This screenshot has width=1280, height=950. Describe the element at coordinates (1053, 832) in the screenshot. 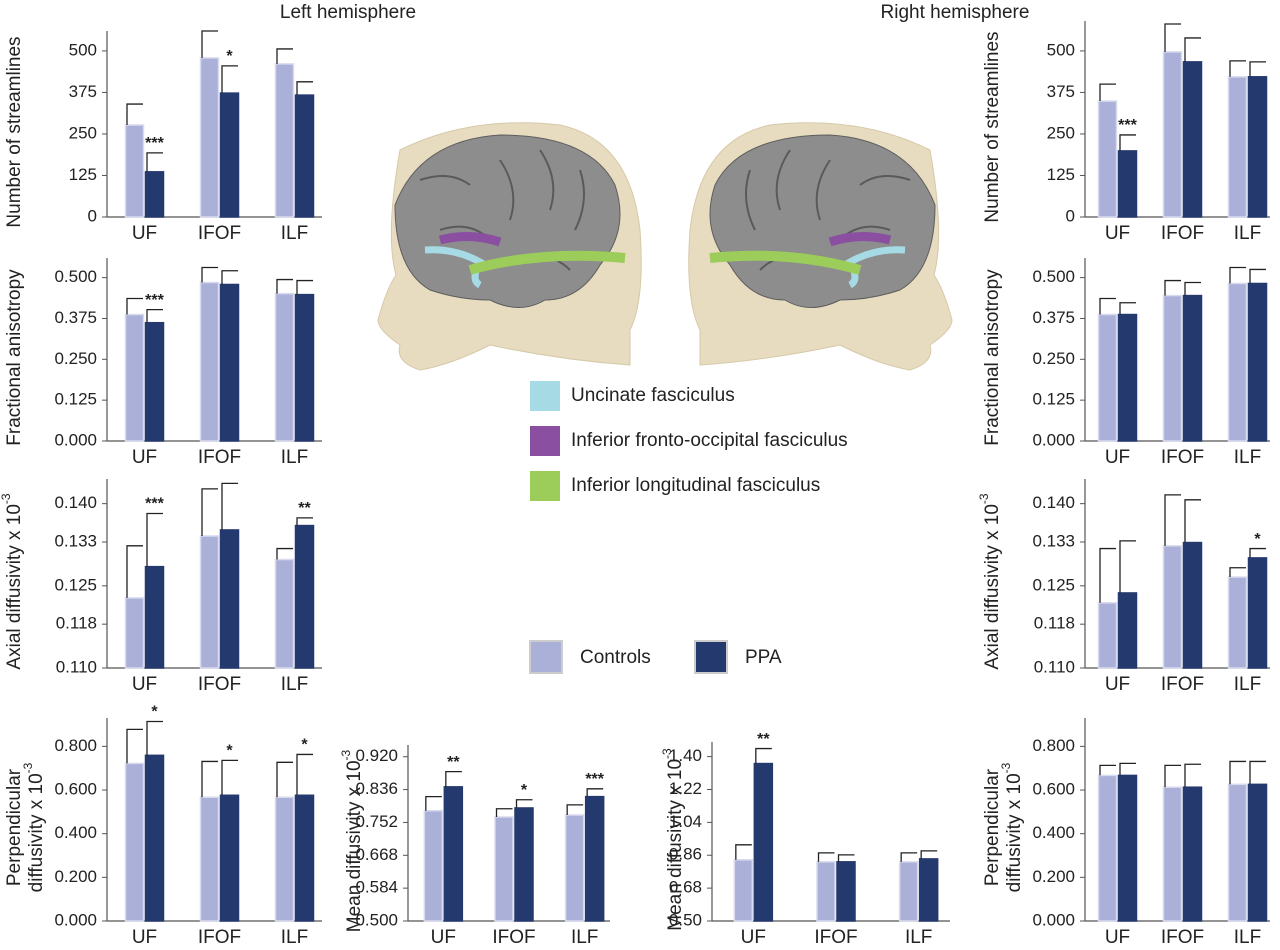

I see `y-tick-label: 0.400` at that location.